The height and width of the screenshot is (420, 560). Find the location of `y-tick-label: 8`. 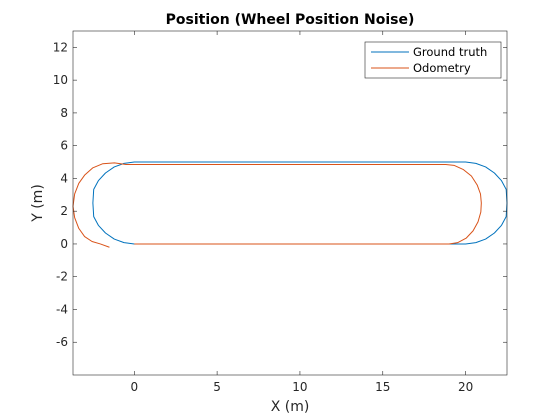

y-tick-label: 8 is located at coordinates (64, 113).